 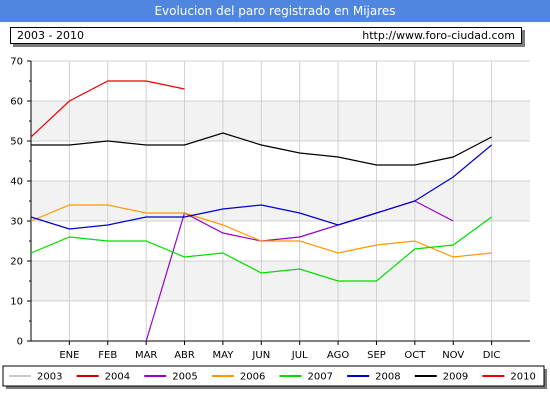 What do you see at coordinates (20, 342) in the screenshot?
I see `y-tick-label: 0` at bounding box center [20, 342].